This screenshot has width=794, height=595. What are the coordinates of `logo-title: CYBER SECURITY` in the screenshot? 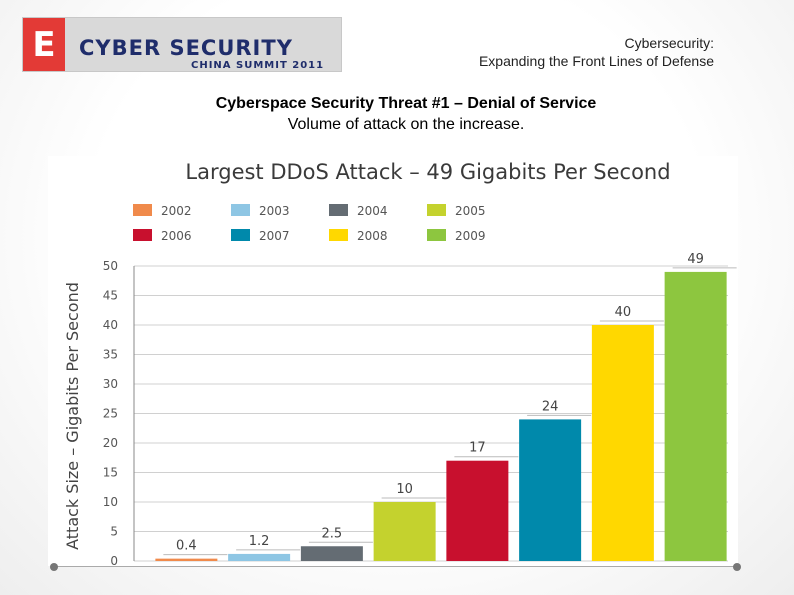 It's located at (186, 48).